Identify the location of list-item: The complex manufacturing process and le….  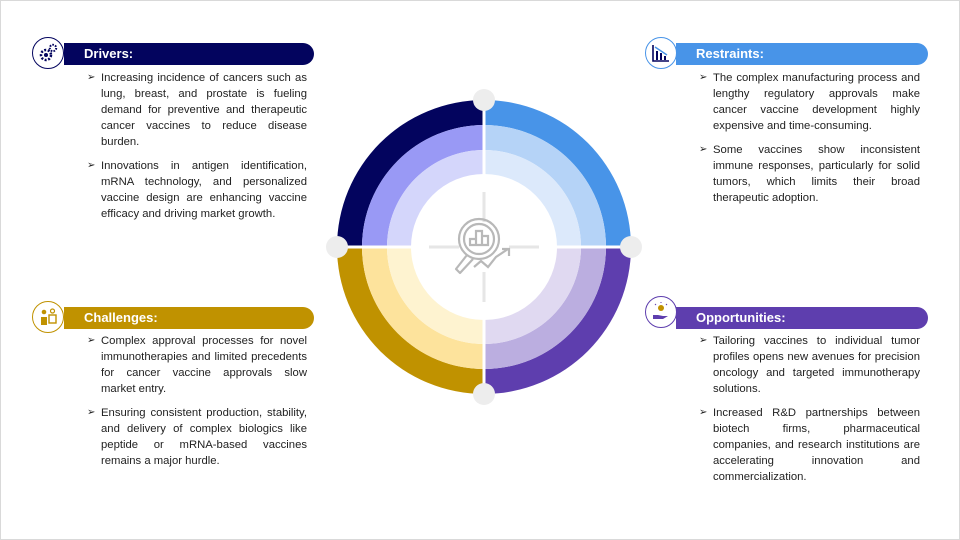
(809, 102).